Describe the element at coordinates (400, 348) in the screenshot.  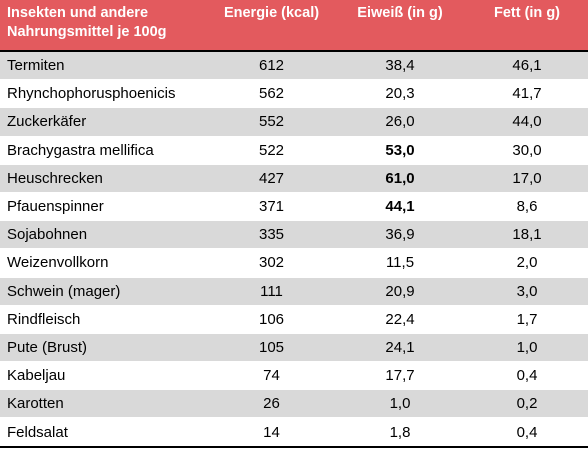
I see `cell-protein: 24,1` at that location.